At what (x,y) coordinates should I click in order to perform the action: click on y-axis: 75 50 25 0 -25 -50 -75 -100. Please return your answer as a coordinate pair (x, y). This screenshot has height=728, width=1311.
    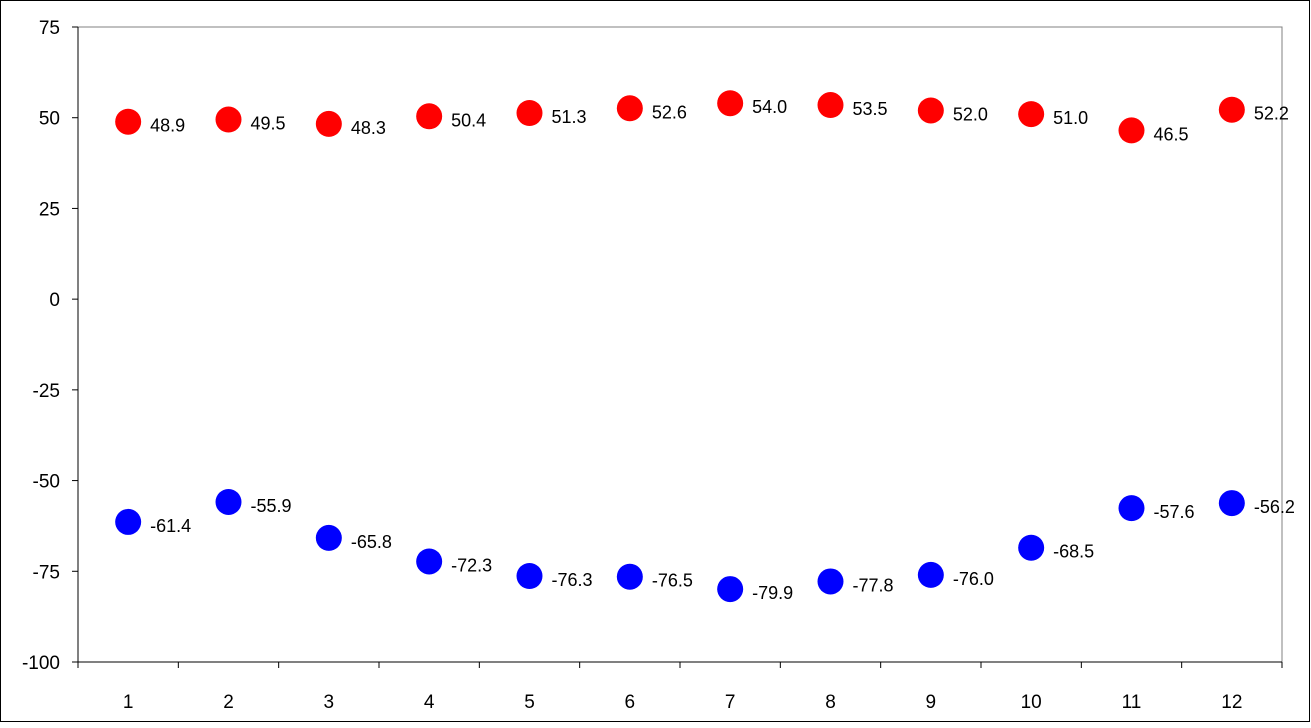
    Looking at the image, I should click on (50, 346).